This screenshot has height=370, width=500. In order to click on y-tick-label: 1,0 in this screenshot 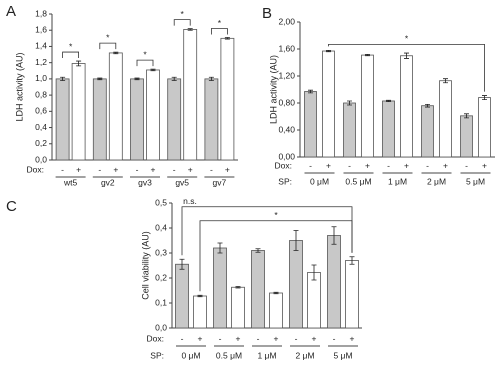, I will do `click(41, 78)`.